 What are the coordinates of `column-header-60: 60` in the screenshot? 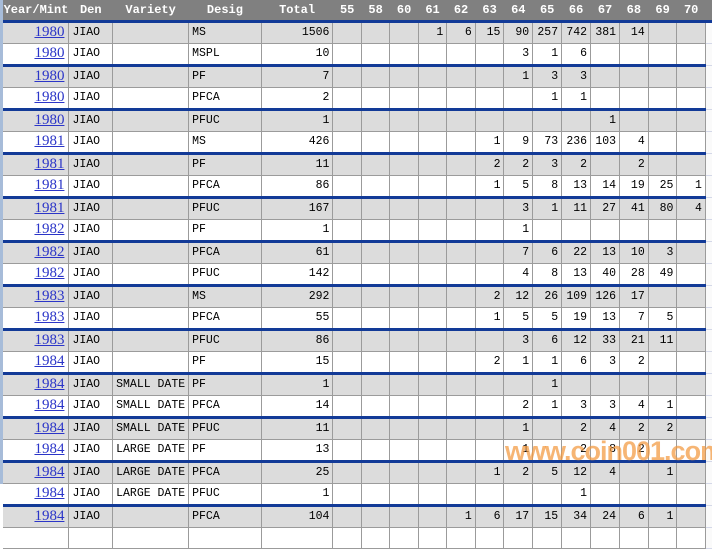 It's located at (404, 11).